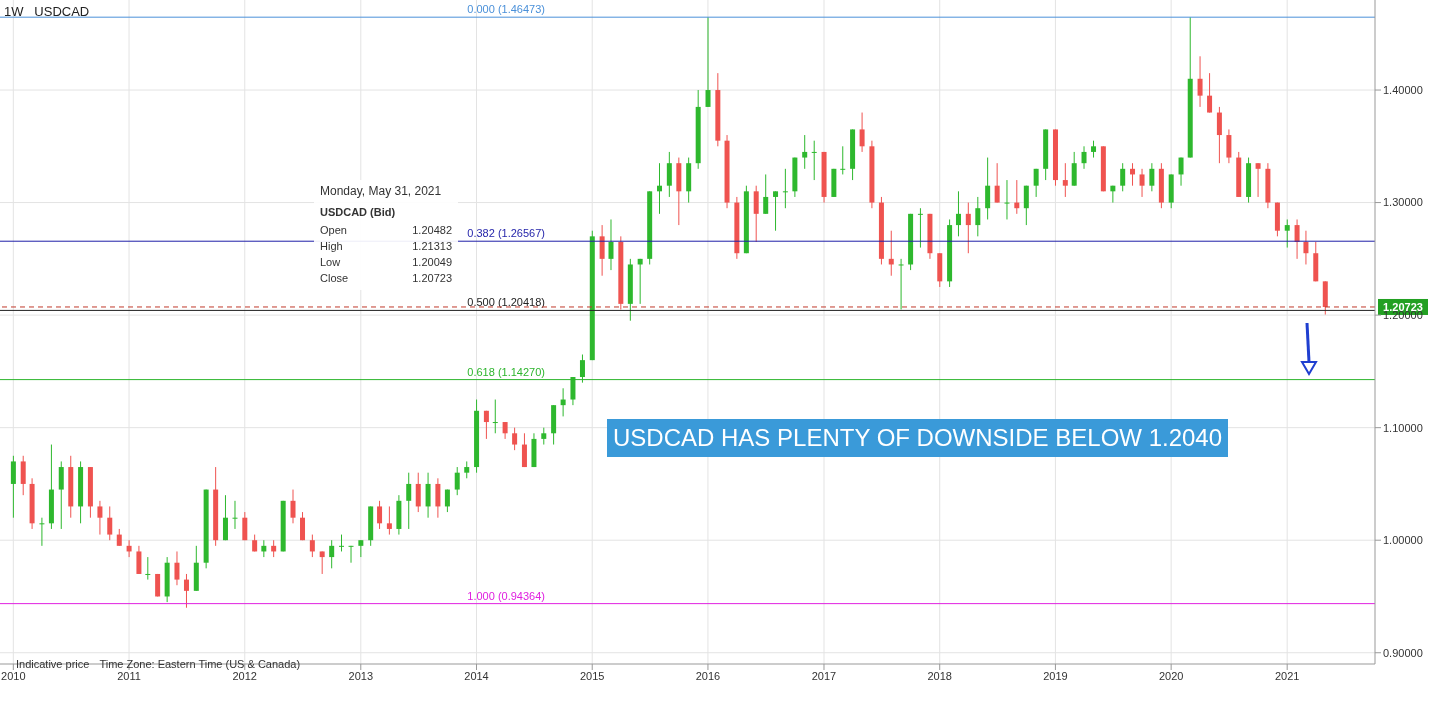 The image size is (1430, 701). What do you see at coordinates (506, 233) in the screenshot?
I see `ref-line-label: 0.382 (1.26567)` at bounding box center [506, 233].